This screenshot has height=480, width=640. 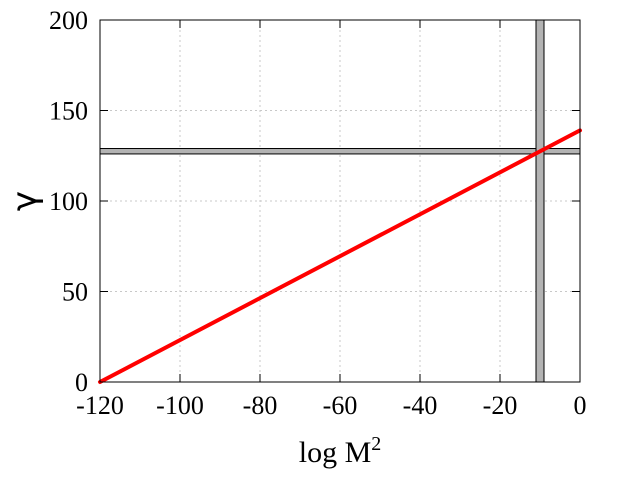 What do you see at coordinates (376, 444) in the screenshot?
I see `x-axis-title-sup: 2` at bounding box center [376, 444].